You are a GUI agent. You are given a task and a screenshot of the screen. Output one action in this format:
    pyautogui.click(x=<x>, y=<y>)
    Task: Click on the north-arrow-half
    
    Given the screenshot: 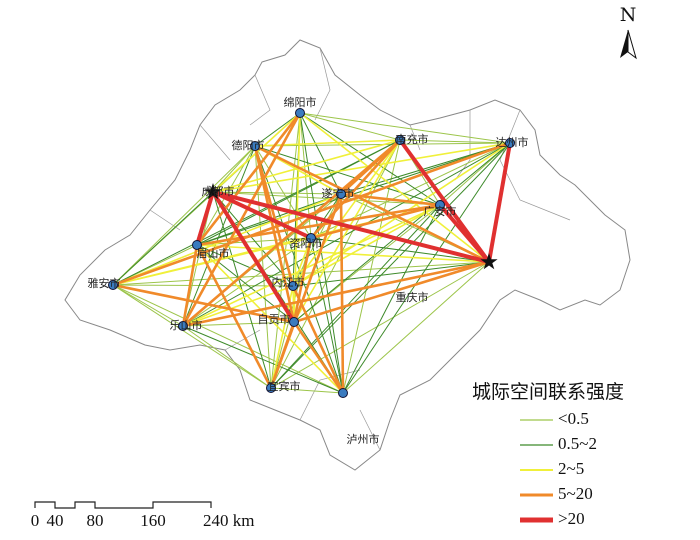 What is the action you would take?
    pyautogui.click(x=632, y=44)
    